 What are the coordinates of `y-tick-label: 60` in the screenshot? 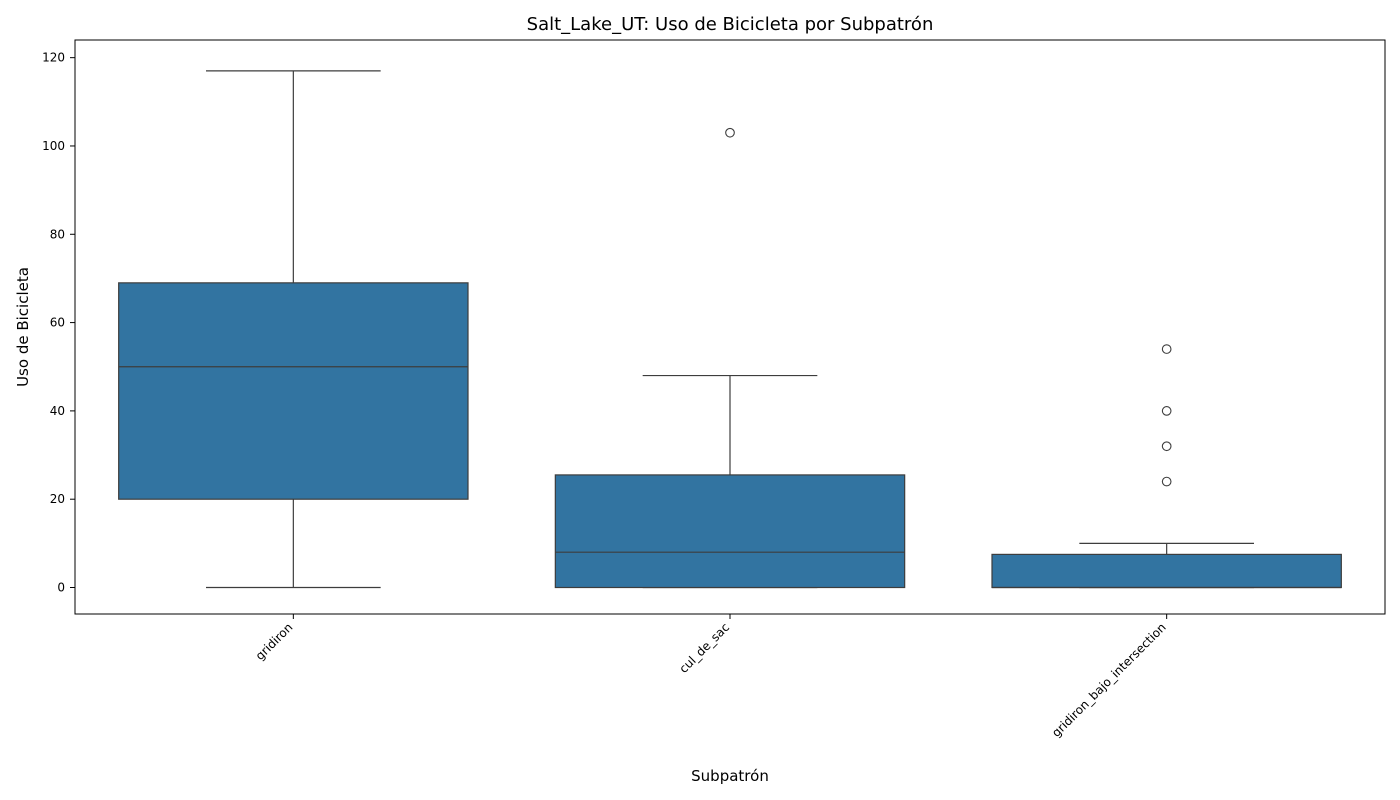 It's located at (57, 323).